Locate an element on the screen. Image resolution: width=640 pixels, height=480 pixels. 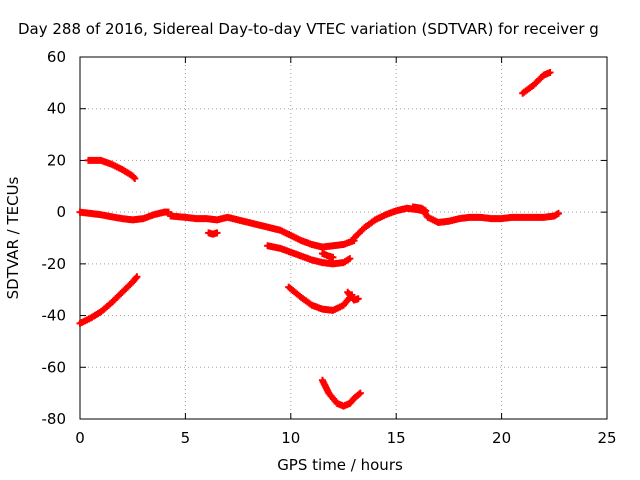
x-tick-label: 20 is located at coordinates (501, 438).